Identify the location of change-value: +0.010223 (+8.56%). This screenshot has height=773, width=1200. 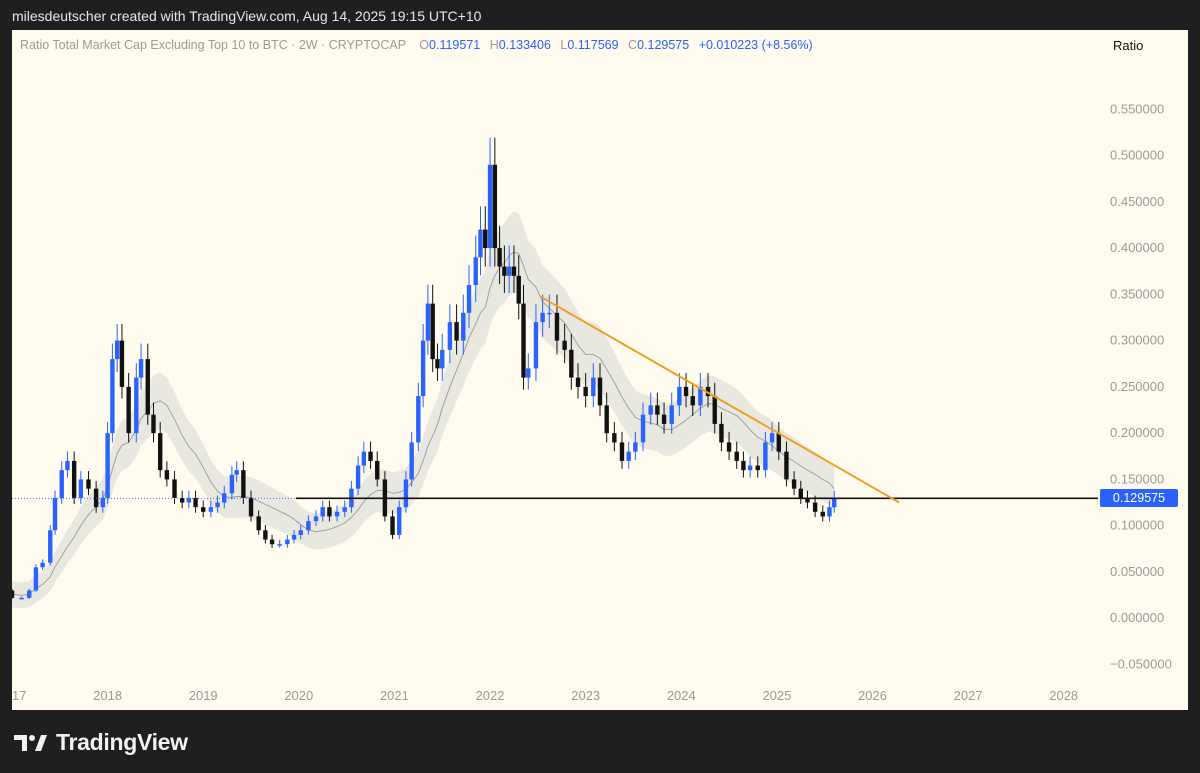
(755, 45).